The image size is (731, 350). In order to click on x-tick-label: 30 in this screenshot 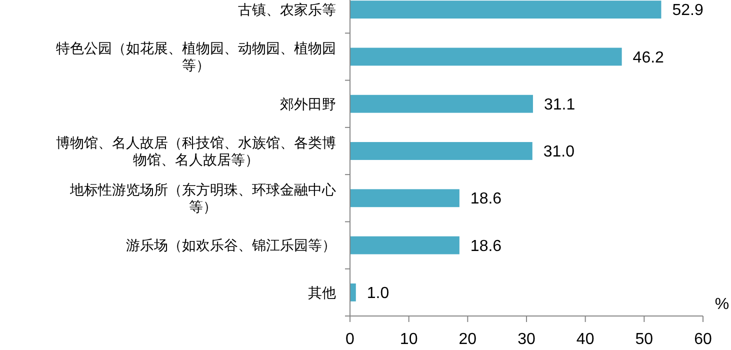, I will do `click(527, 339)`.